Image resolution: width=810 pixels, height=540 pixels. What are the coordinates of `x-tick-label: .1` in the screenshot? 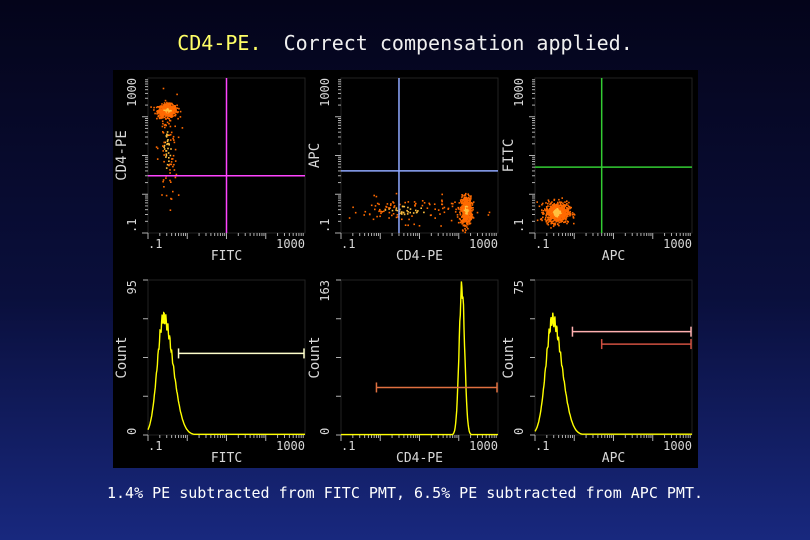 It's located at (542, 244).